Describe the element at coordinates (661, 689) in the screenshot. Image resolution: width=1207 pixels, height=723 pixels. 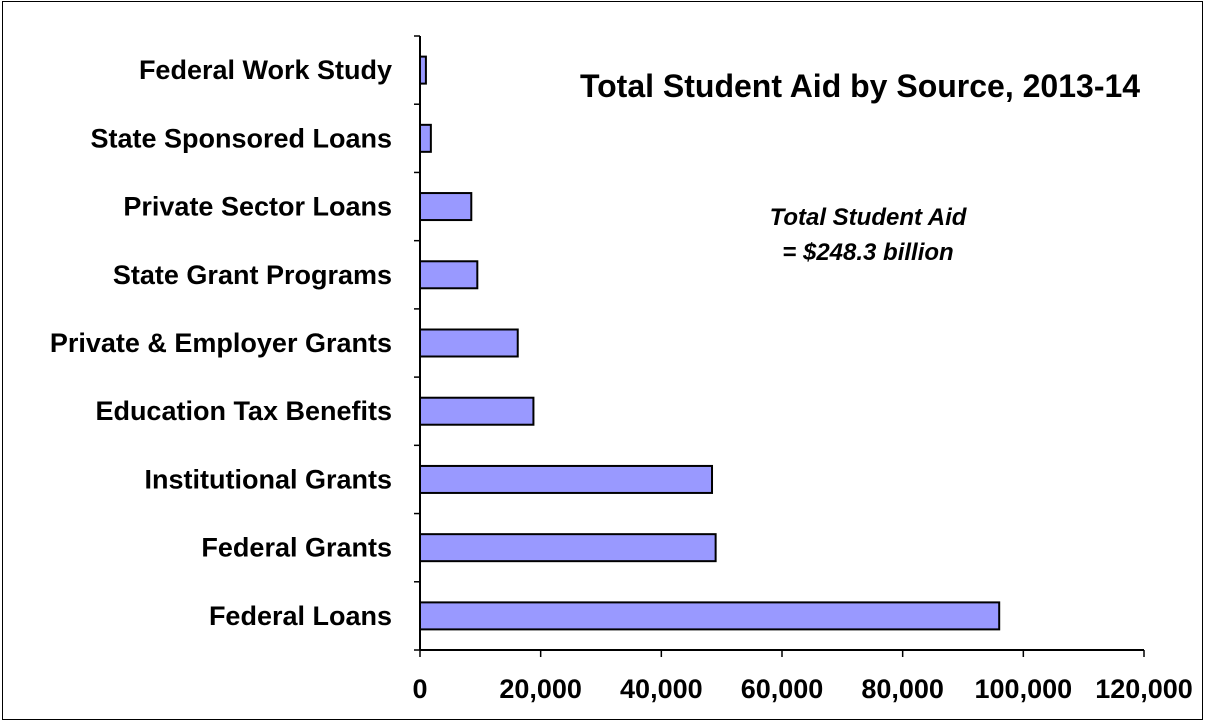
I see `x-tick-label: 40,000` at that location.